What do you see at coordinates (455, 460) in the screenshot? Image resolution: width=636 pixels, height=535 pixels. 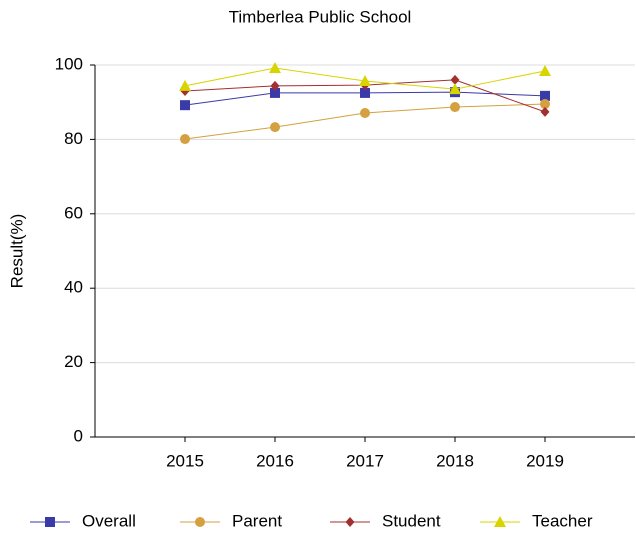 I see `x-tick-label: 2018` at bounding box center [455, 460].